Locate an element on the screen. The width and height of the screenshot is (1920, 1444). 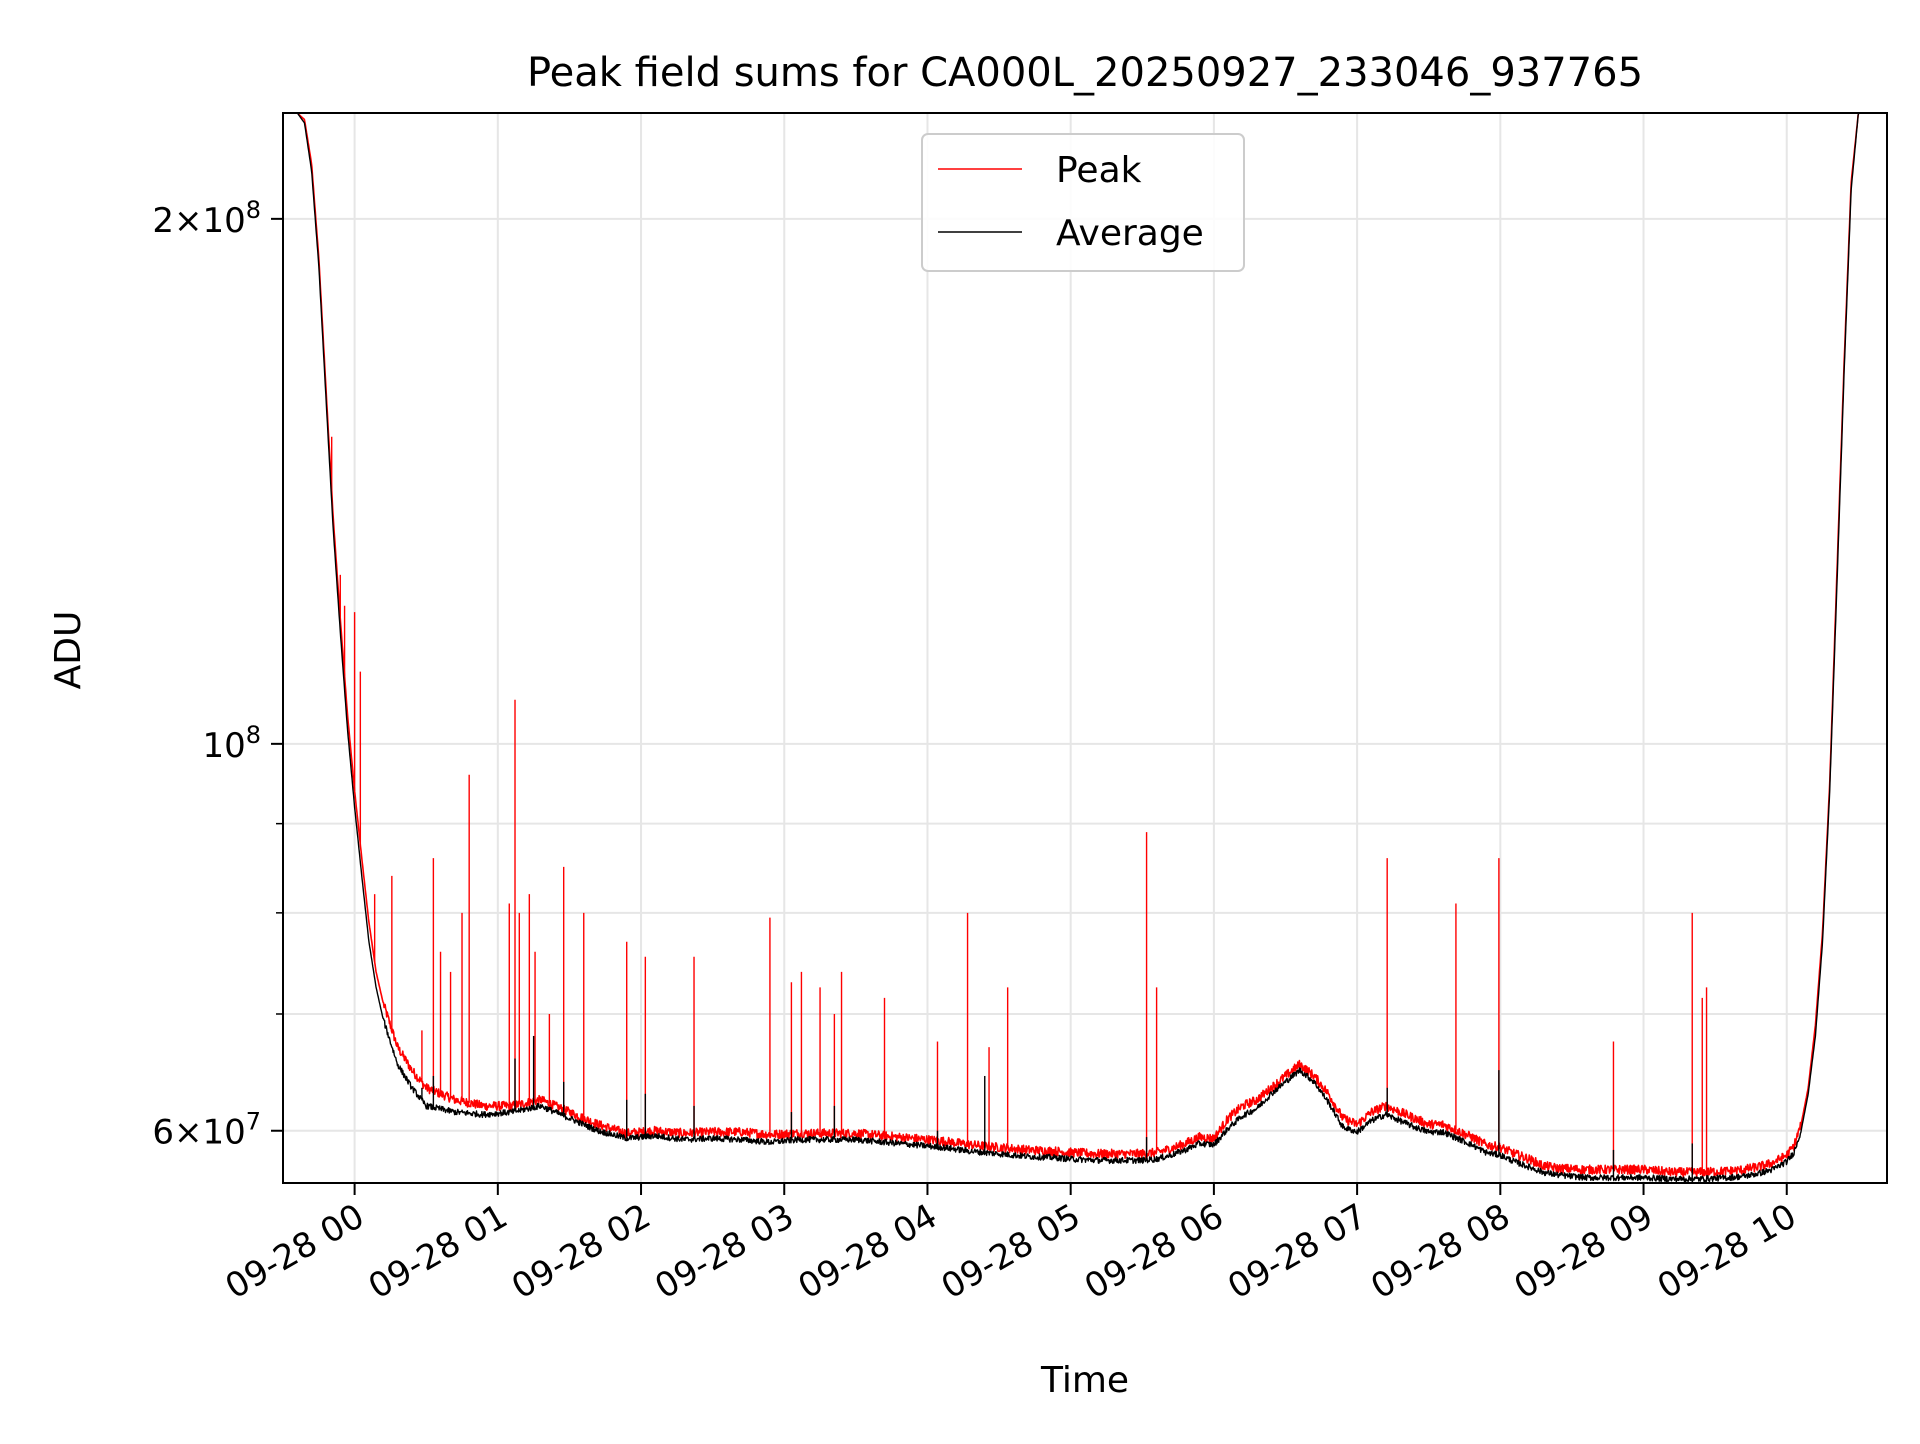
legend-average-label: Average is located at coordinates (1130, 233).